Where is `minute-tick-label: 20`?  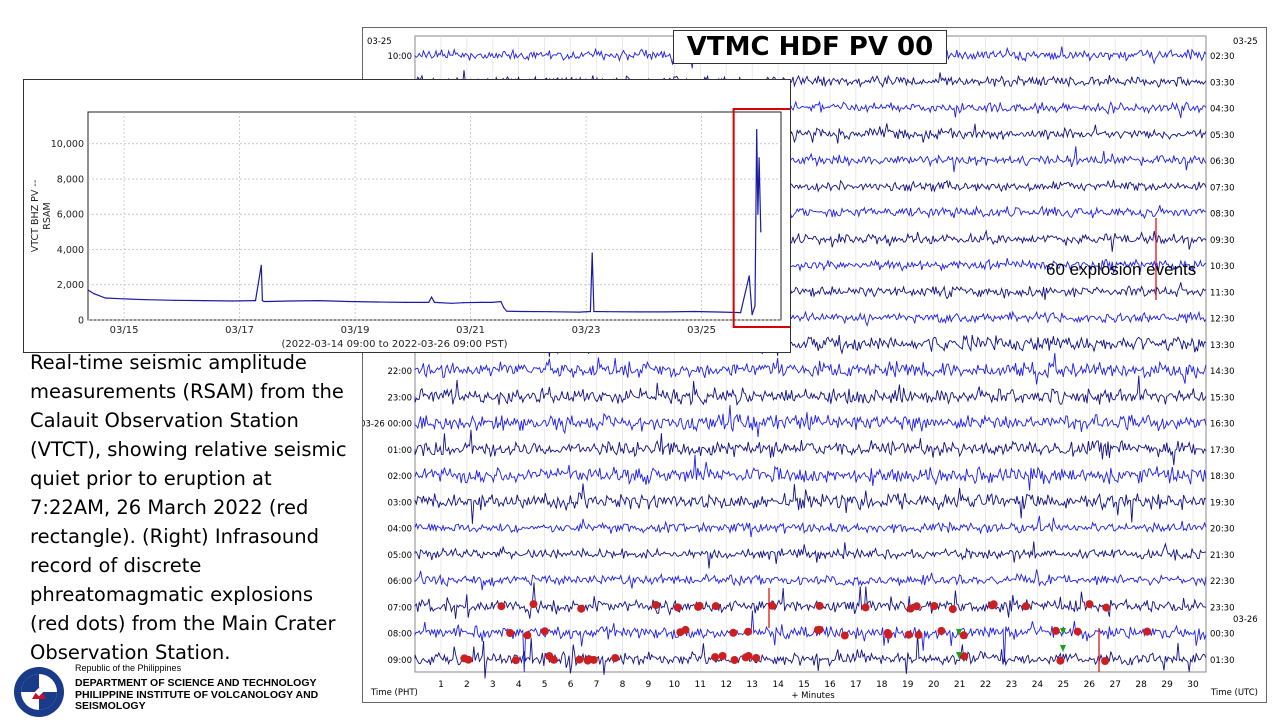
minute-tick-label: 20 is located at coordinates (934, 685).